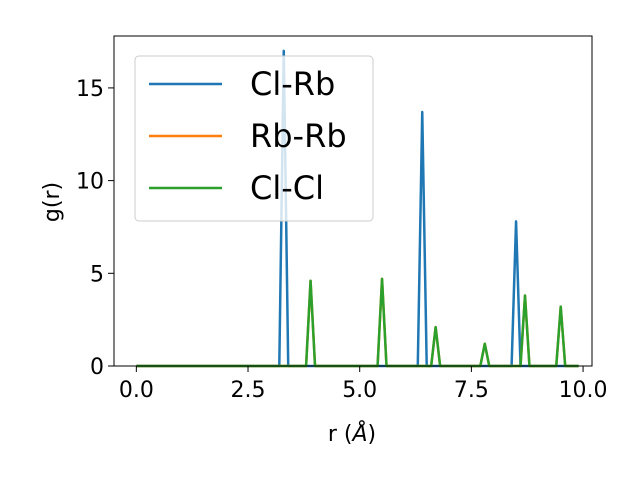  What do you see at coordinates (471, 390) in the screenshot?
I see `x-tick-label: 7.5` at bounding box center [471, 390].